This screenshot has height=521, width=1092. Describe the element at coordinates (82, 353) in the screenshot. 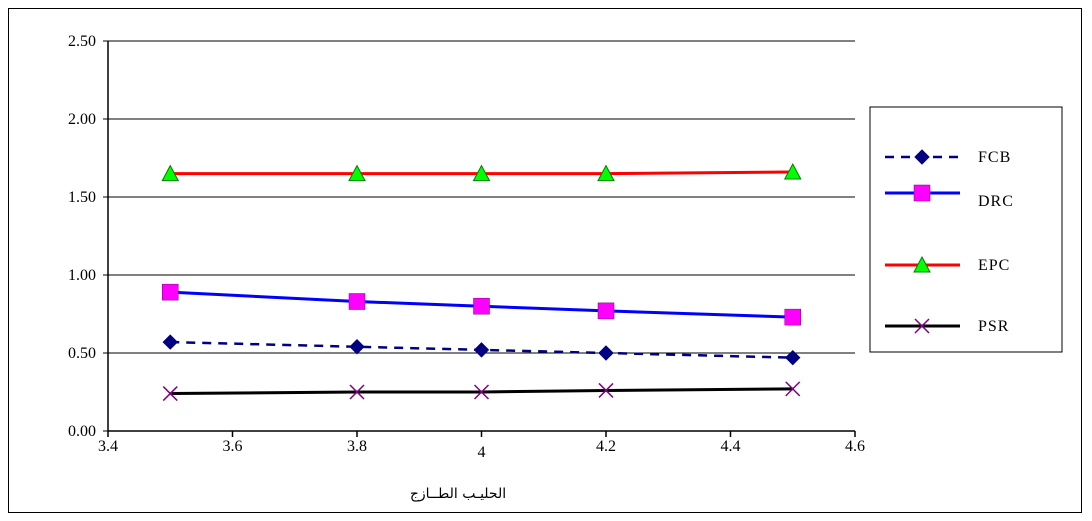

I see `y-tick-label: 0.50` at that location.